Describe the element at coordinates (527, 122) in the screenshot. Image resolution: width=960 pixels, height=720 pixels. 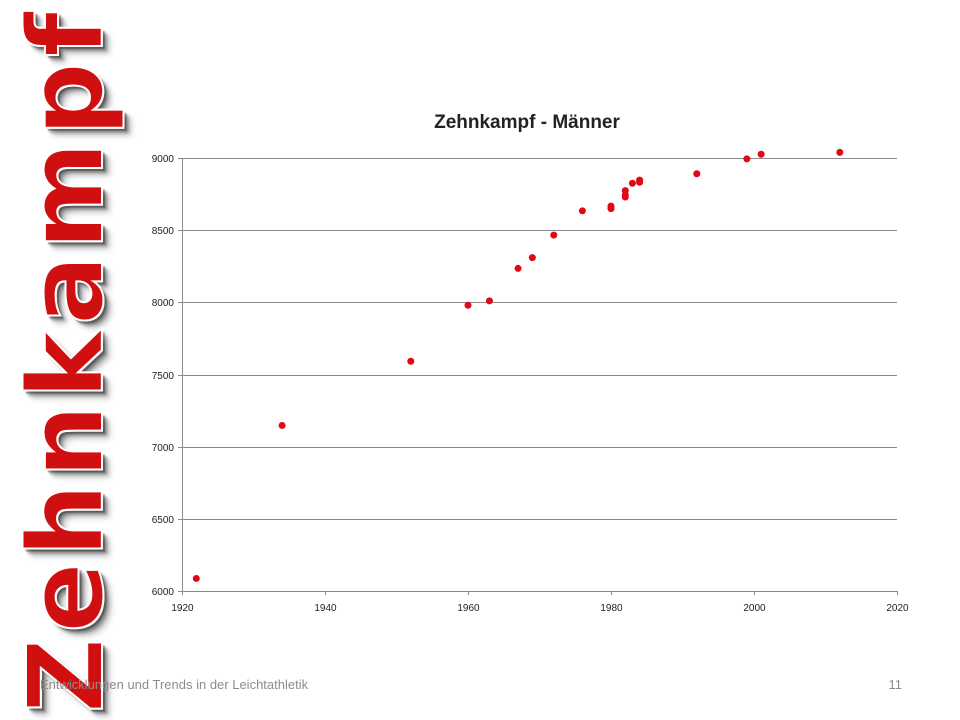
I see `chart-title: Zehnkampf - Männer` at that location.